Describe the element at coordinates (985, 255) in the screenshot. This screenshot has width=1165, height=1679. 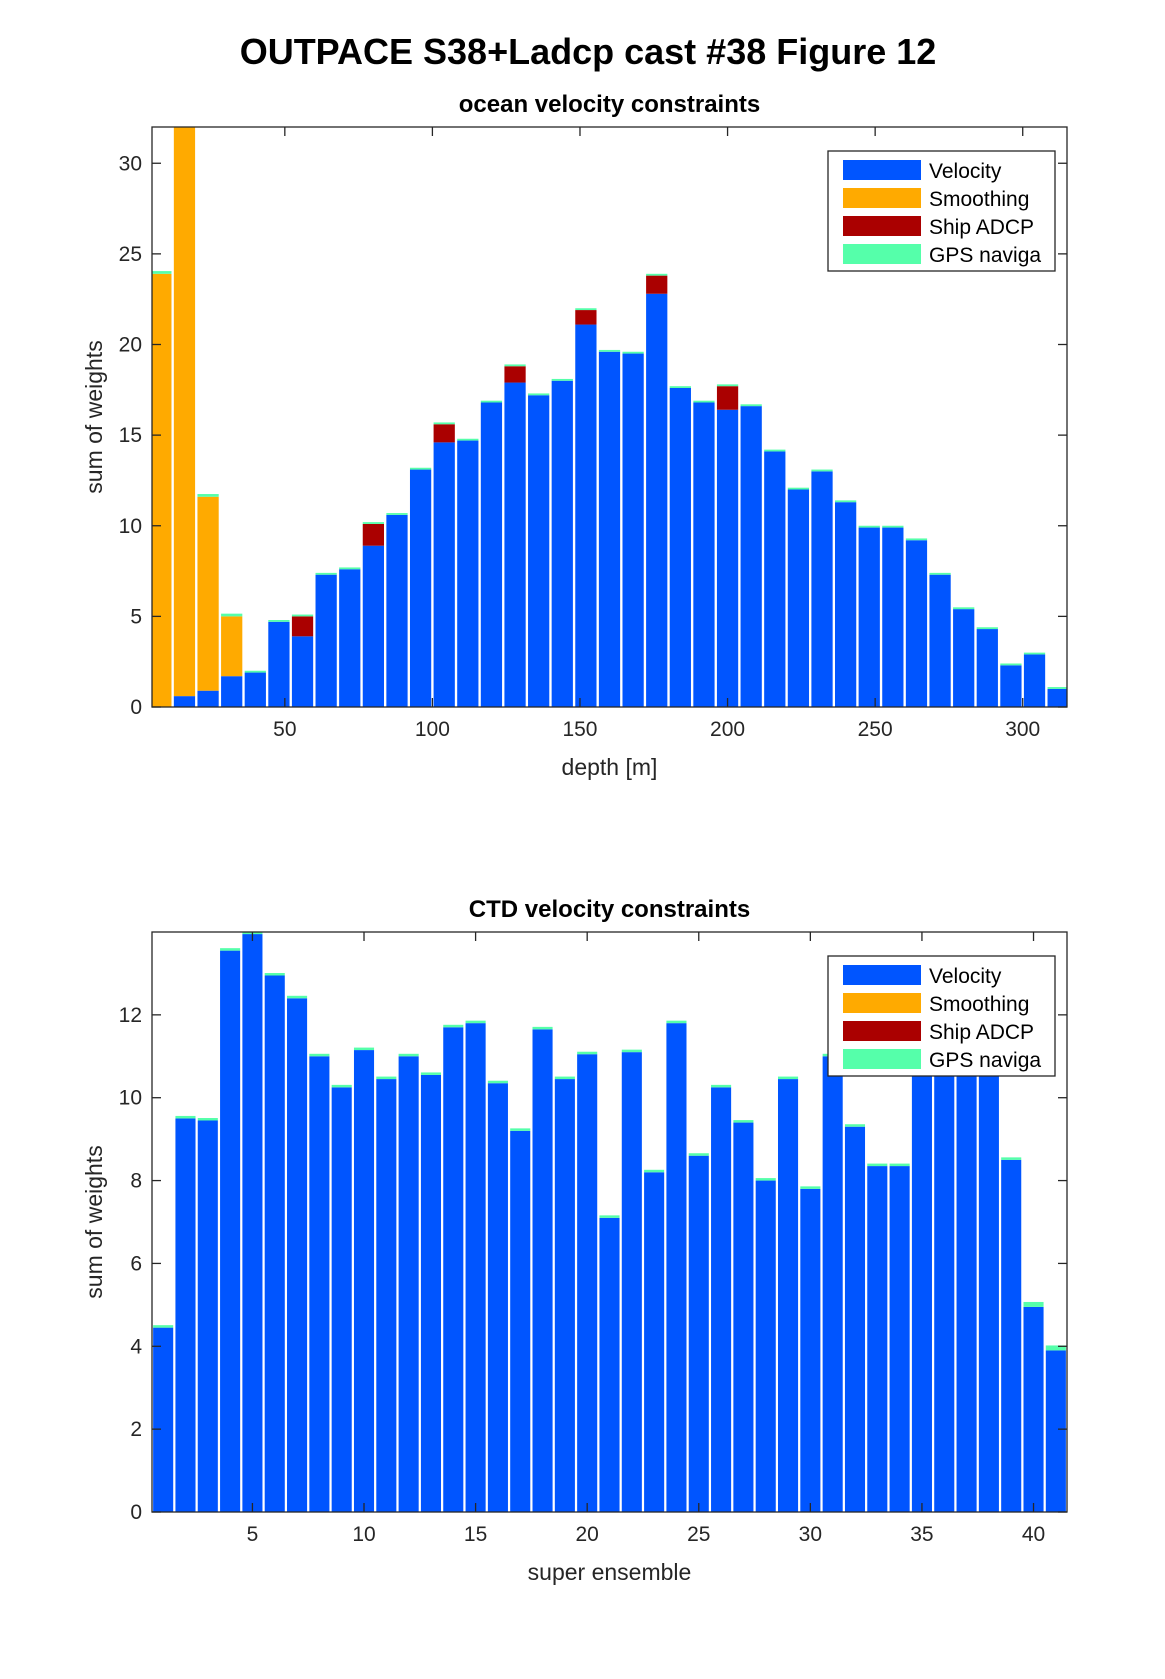
I see `legend-entry: GPS naviga` at that location.